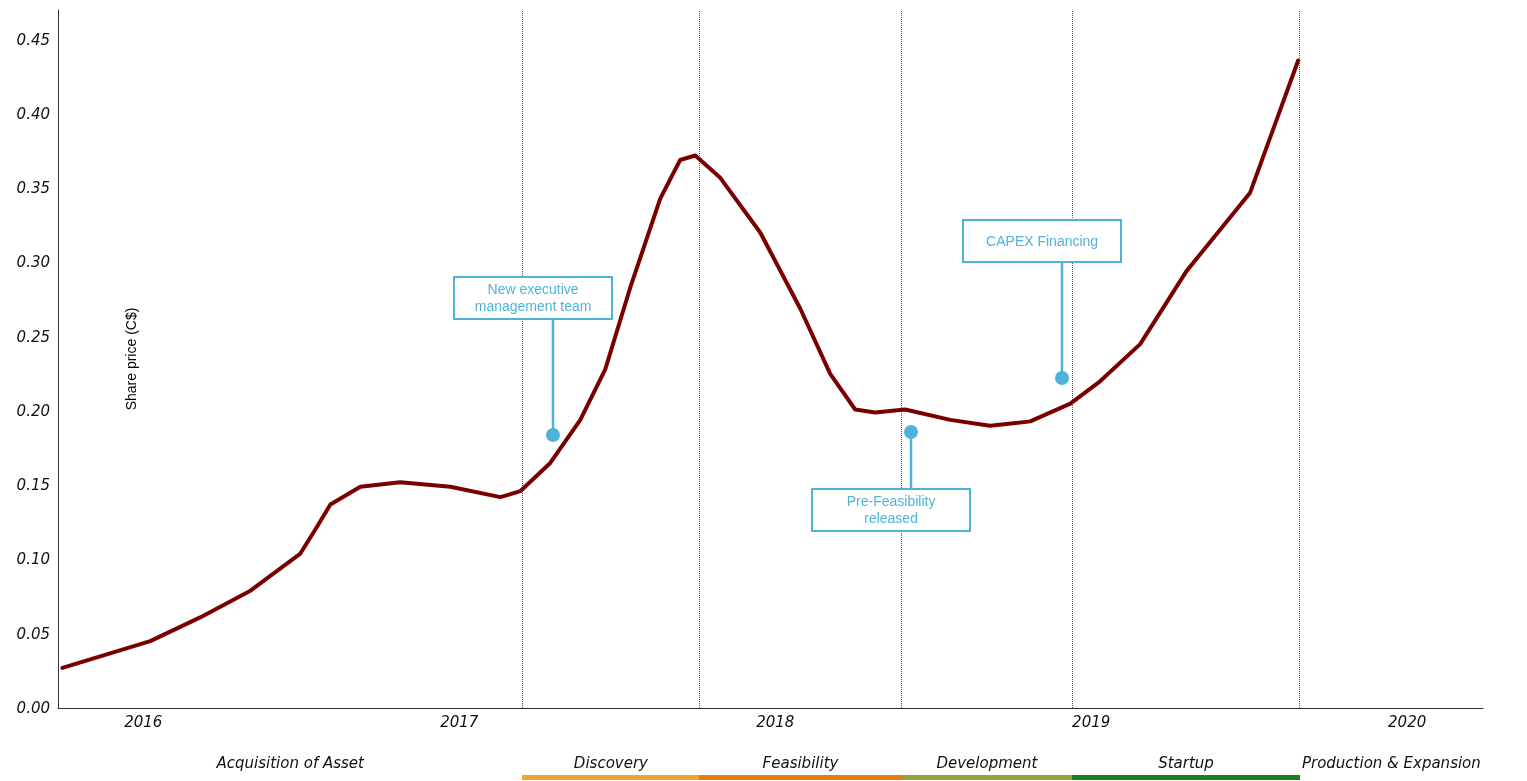 The width and height of the screenshot is (1527, 781). What do you see at coordinates (987, 763) in the screenshot?
I see `text: Development` at bounding box center [987, 763].